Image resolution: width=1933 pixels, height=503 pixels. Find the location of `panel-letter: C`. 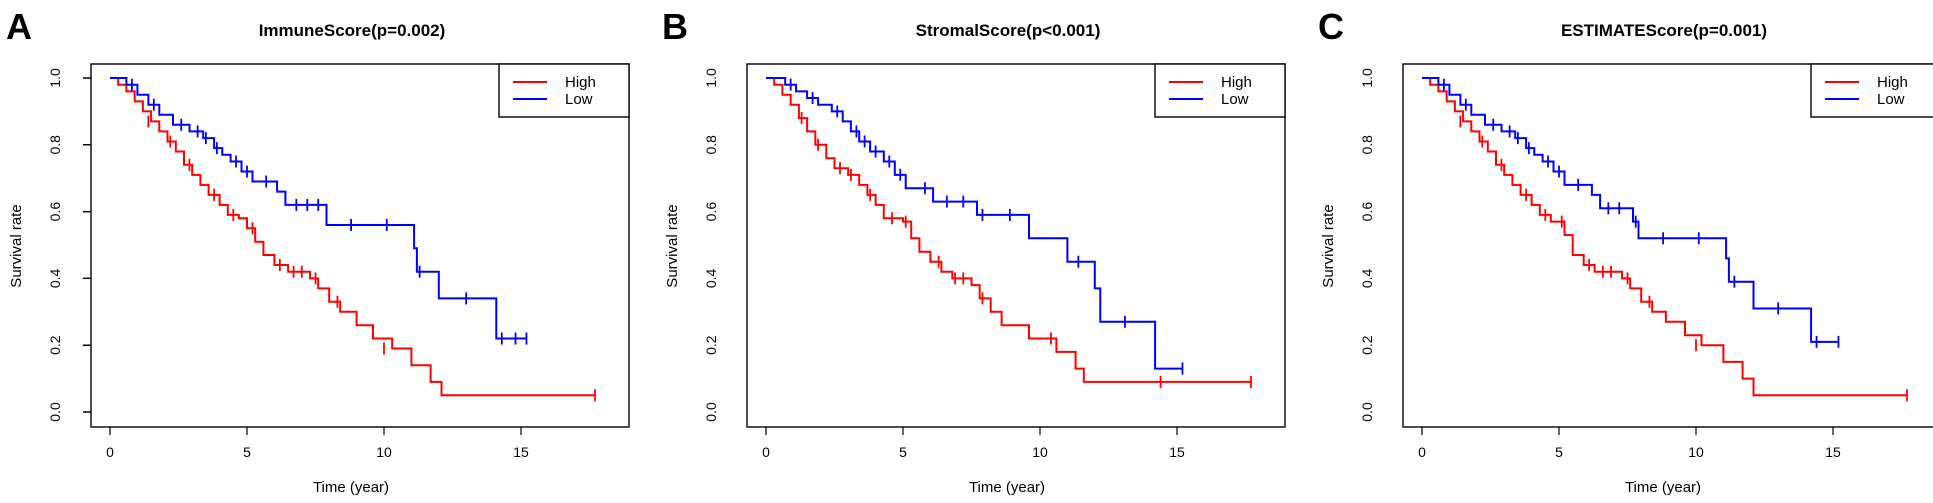

panel-letter: C is located at coordinates (1331, 26).